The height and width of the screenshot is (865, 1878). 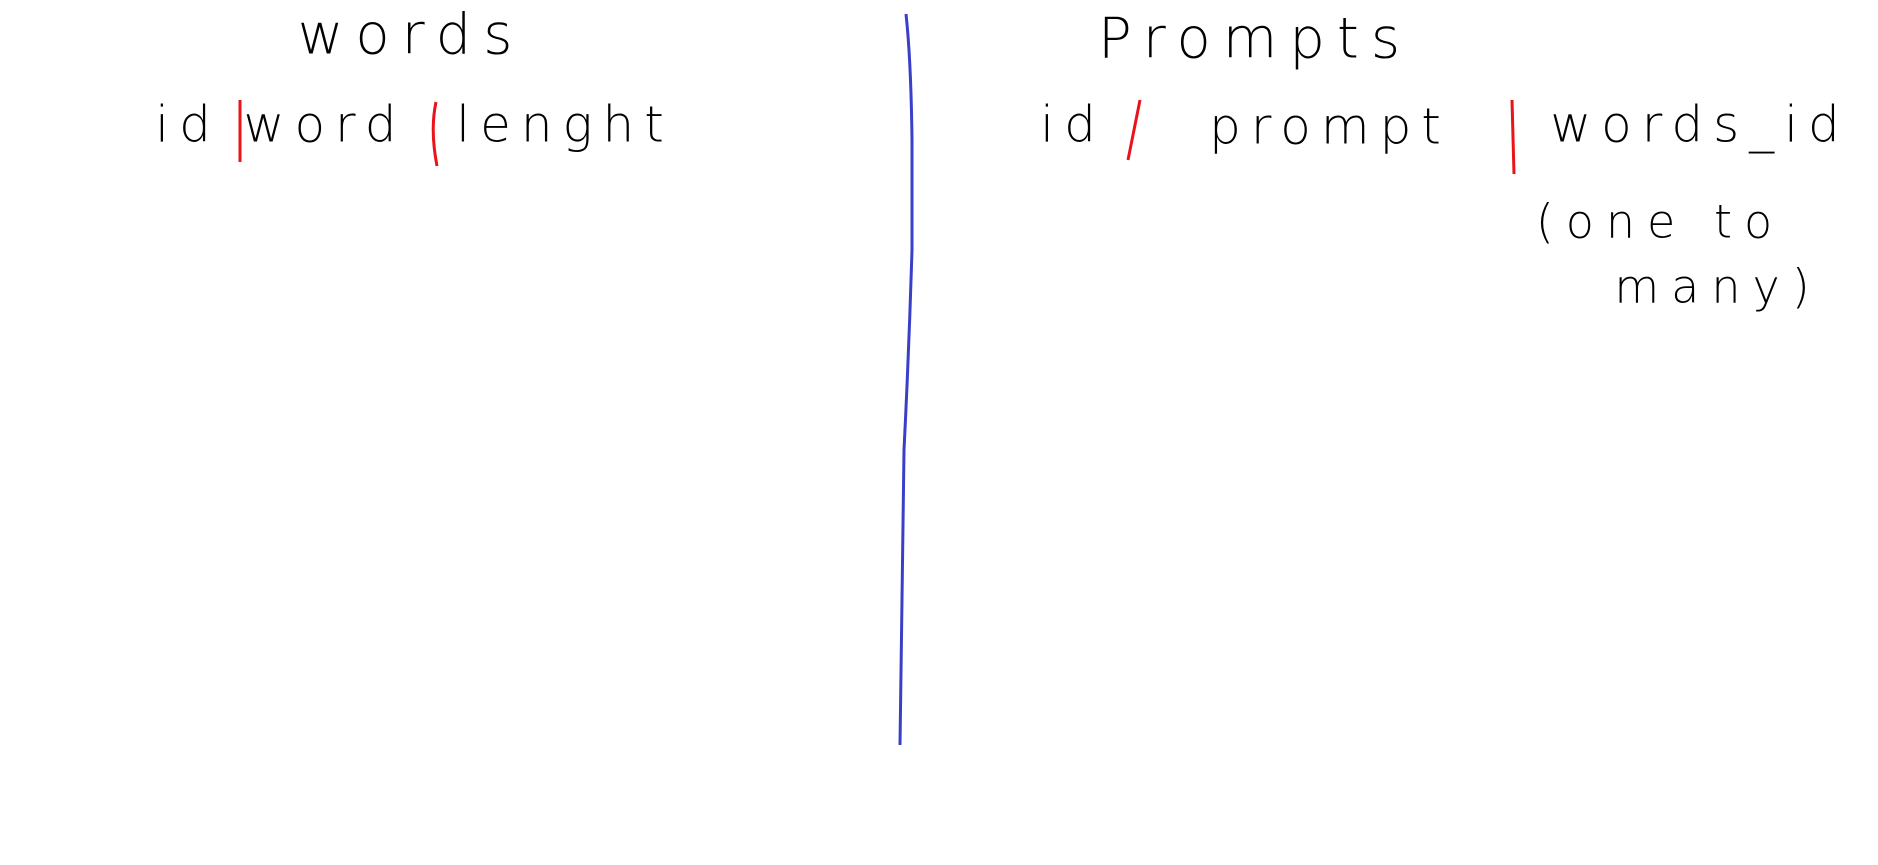 What do you see at coordinates (1255, 38) in the screenshot?
I see `table-title: Prompts` at bounding box center [1255, 38].